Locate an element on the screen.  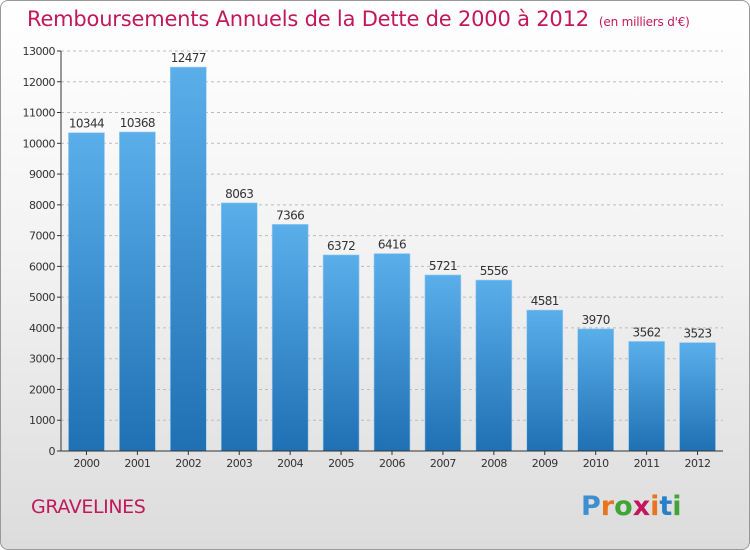
x-tick-label: 2010 is located at coordinates (596, 463).